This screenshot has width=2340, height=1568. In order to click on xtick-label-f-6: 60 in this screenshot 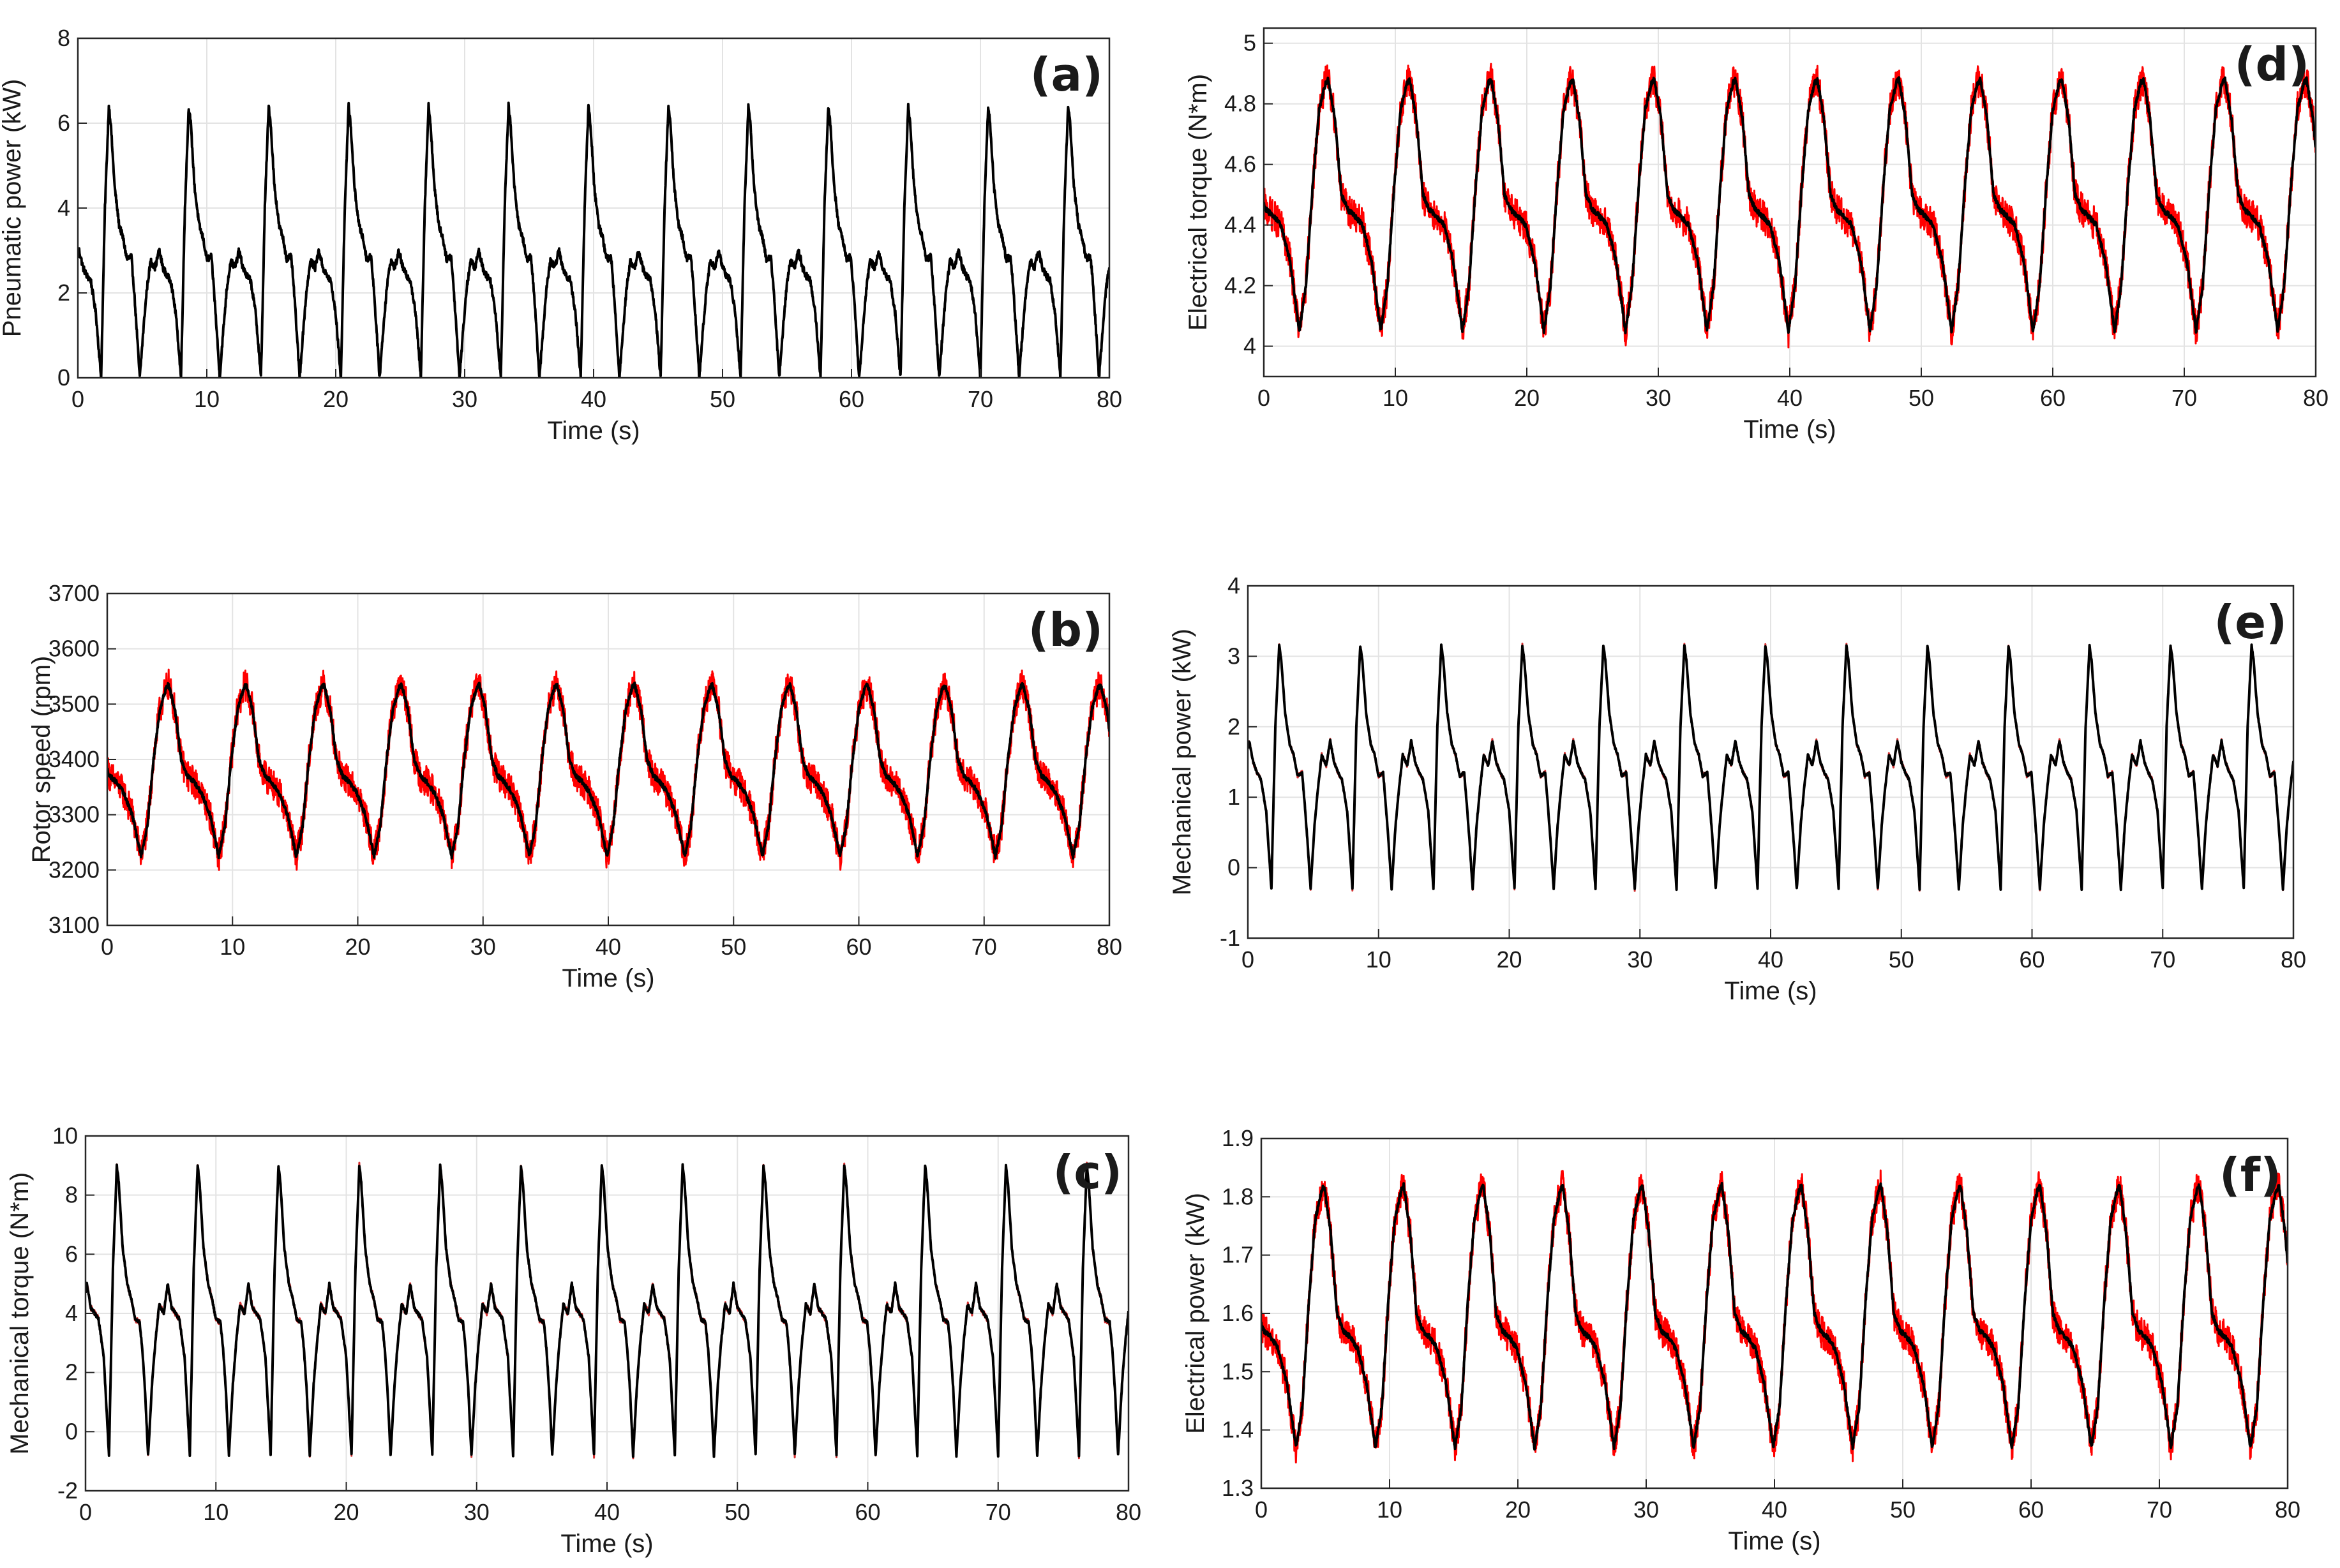, I will do `click(2031, 1510)`.